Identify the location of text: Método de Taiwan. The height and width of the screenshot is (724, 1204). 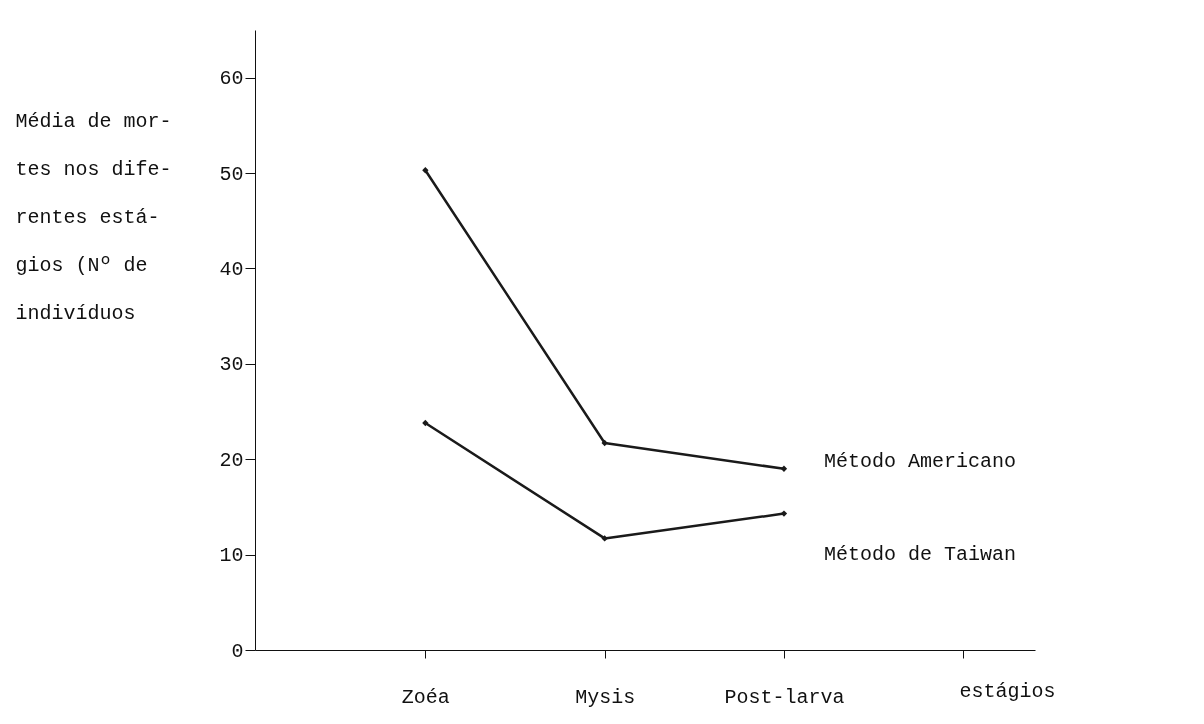
(919, 554).